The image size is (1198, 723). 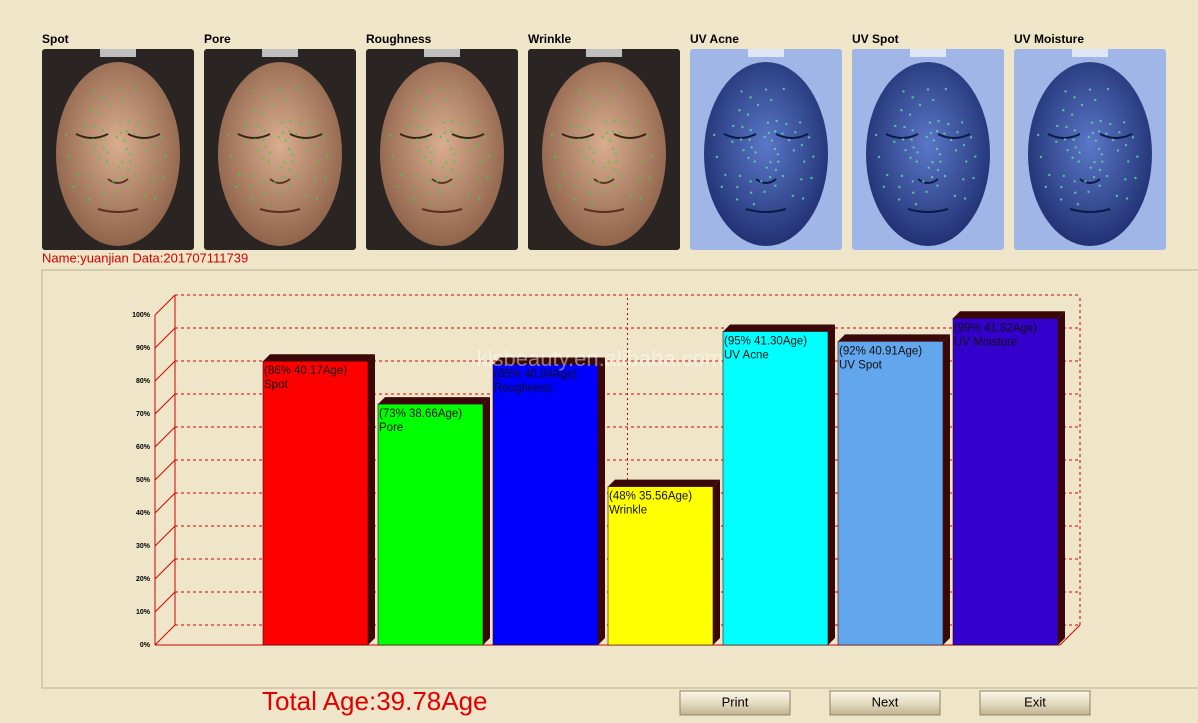 What do you see at coordinates (217, 39) in the screenshot?
I see `panel-label: Pore` at bounding box center [217, 39].